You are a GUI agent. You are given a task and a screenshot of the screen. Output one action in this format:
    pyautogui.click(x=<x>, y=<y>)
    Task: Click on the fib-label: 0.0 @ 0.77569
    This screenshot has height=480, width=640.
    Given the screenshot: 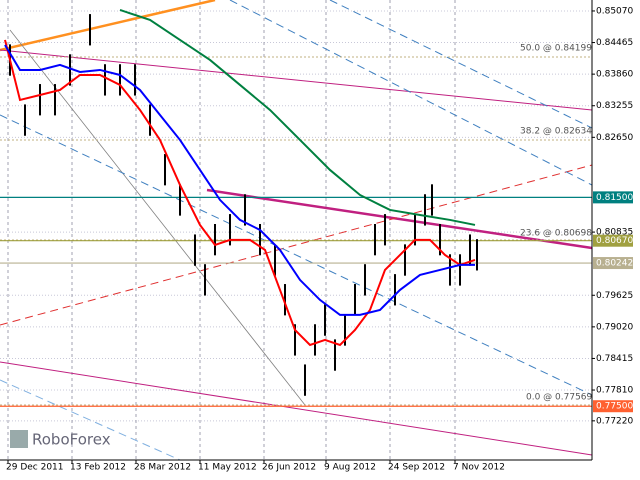 What is the action you would take?
    pyautogui.click(x=559, y=398)
    